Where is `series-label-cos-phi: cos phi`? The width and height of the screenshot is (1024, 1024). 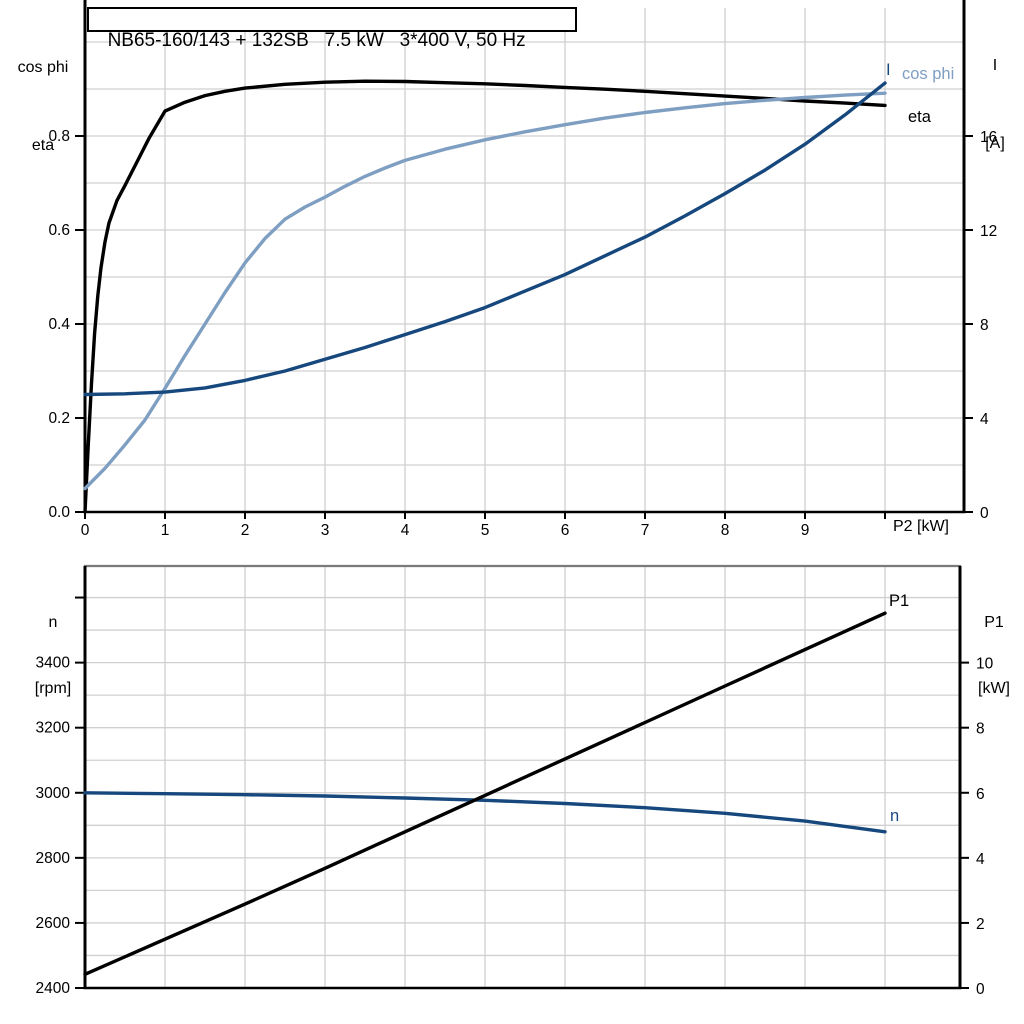 series-label-cos-phi: cos phi is located at coordinates (928, 74).